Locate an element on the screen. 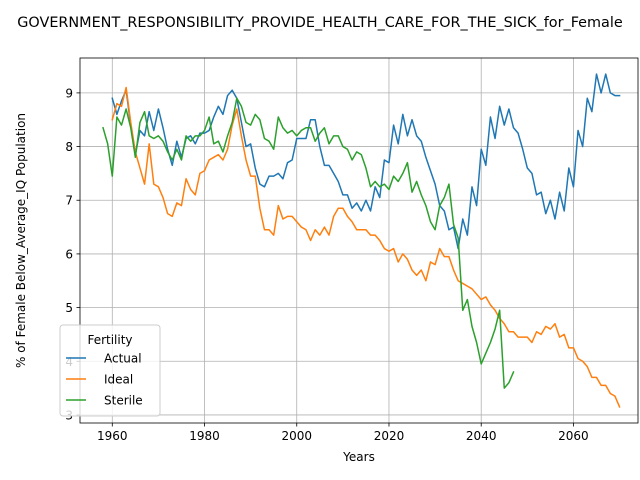 The image size is (640, 480). x-tick-label: 2040 is located at coordinates (481, 436).